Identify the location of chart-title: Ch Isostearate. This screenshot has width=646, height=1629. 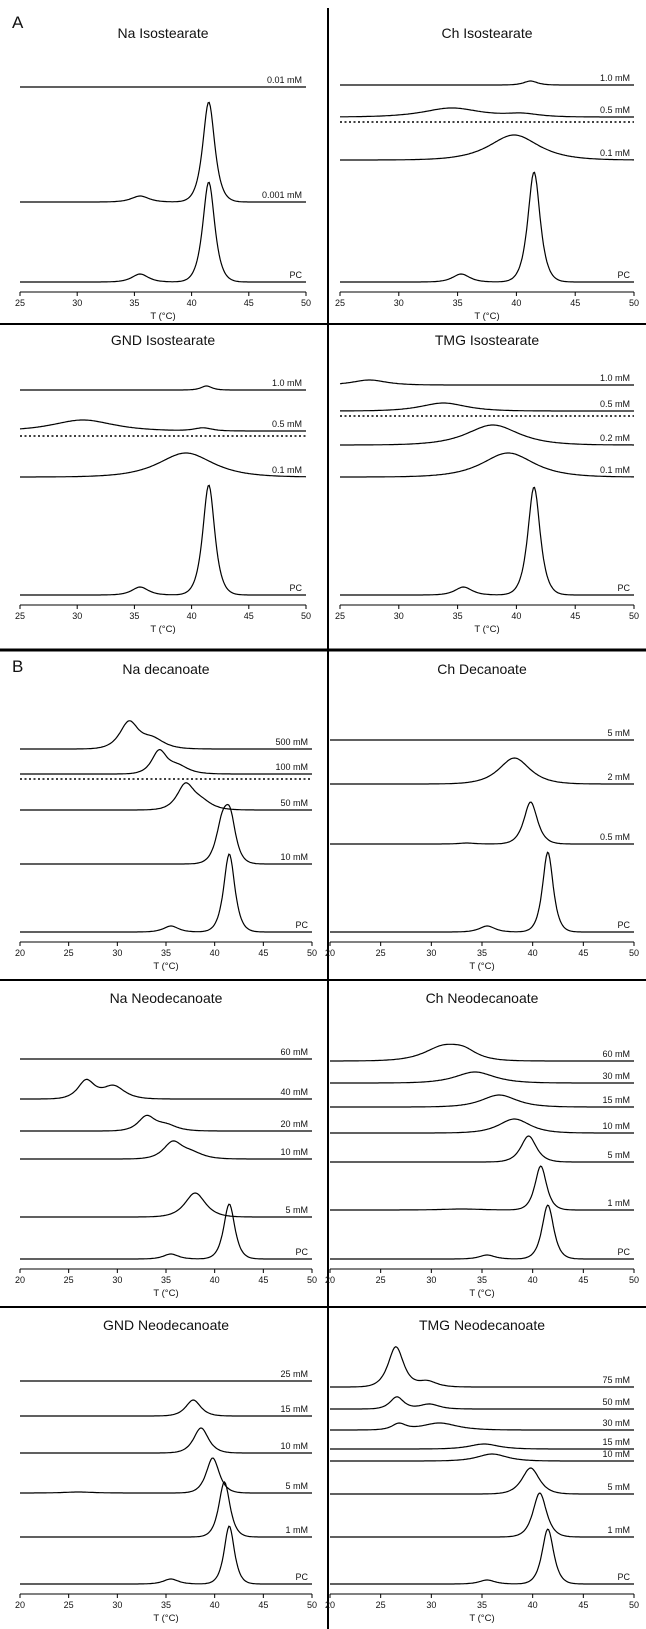
(486, 33).